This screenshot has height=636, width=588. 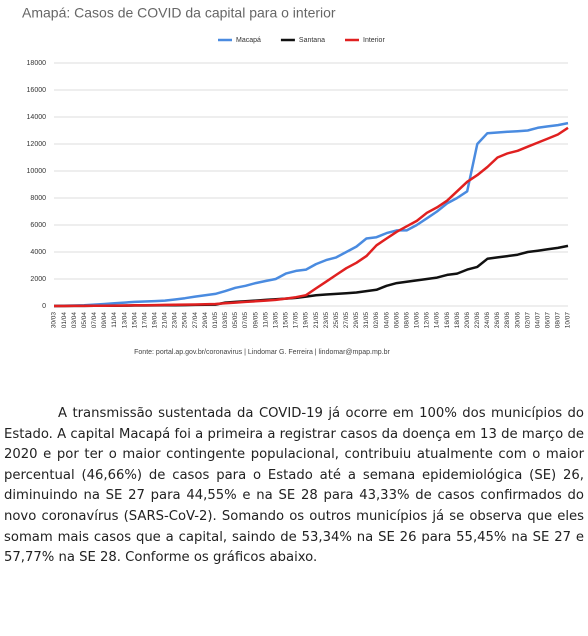 I want to click on y-tick-label: 8000, so click(x=38, y=198).